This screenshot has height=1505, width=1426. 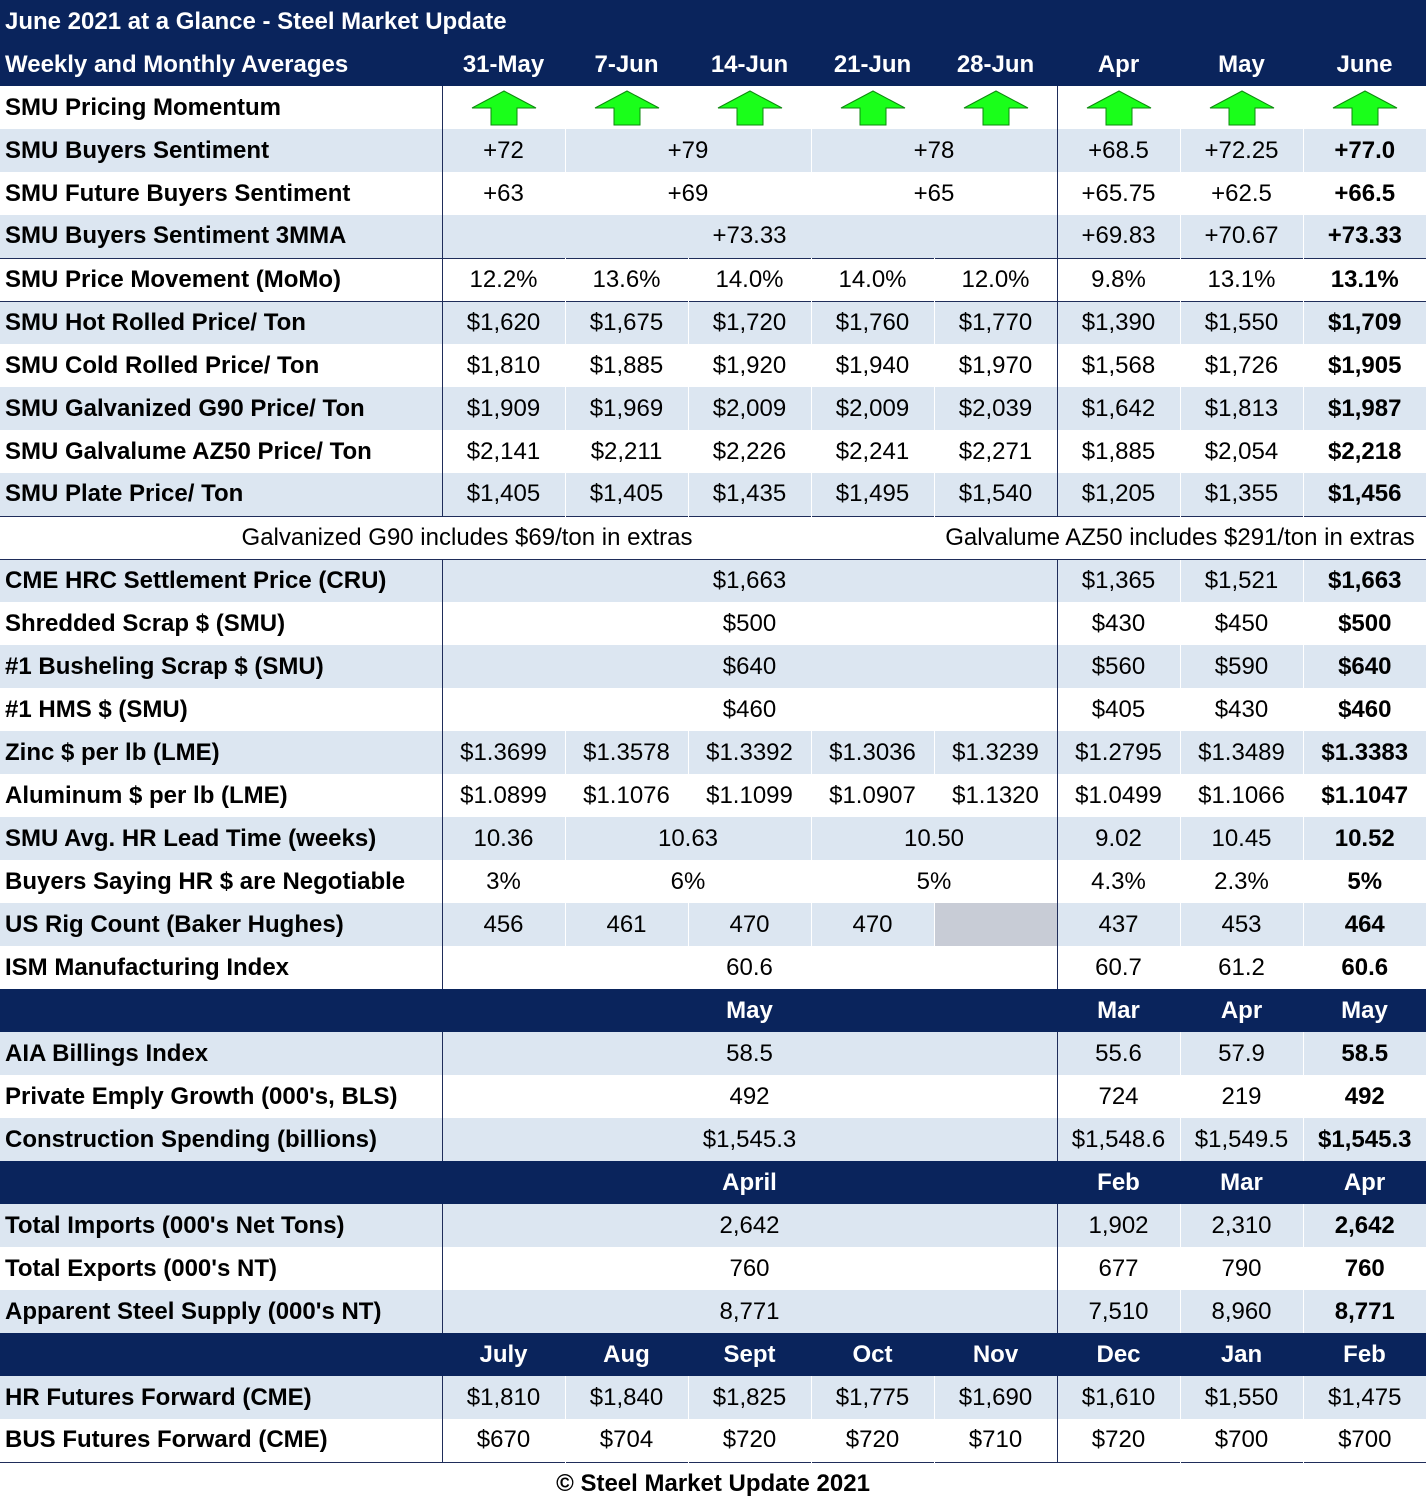 I want to click on value-cell: $1.3699, so click(x=504, y=752).